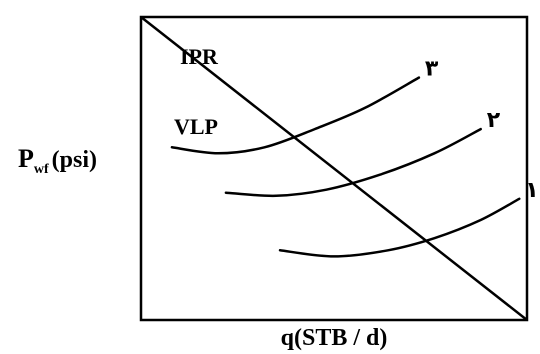 Image resolution: width=540 pixels, height=354 pixels. What do you see at coordinates (74, 160) in the screenshot?
I see `y-axis-label-unit: (psi)` at bounding box center [74, 160].